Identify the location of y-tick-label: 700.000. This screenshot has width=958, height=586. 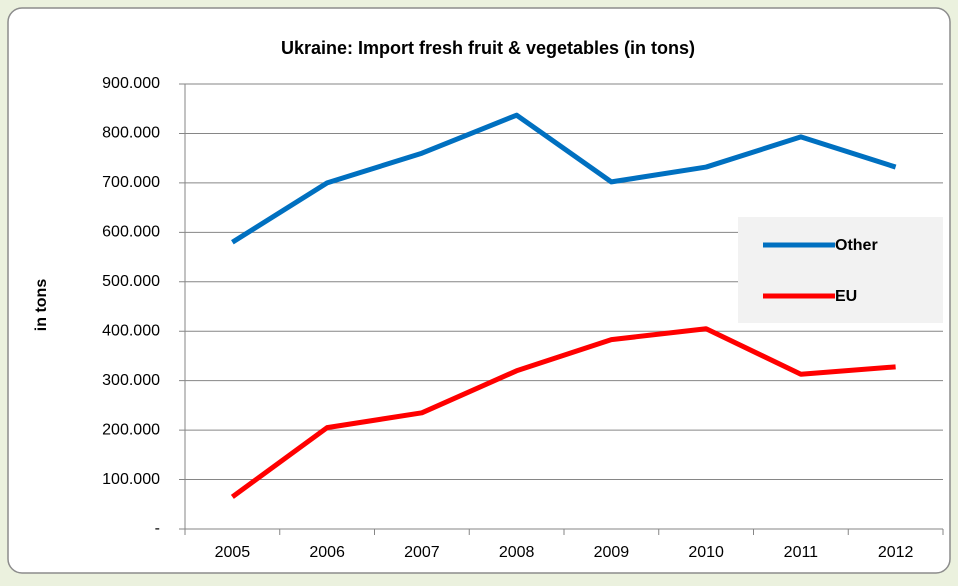
(131, 182).